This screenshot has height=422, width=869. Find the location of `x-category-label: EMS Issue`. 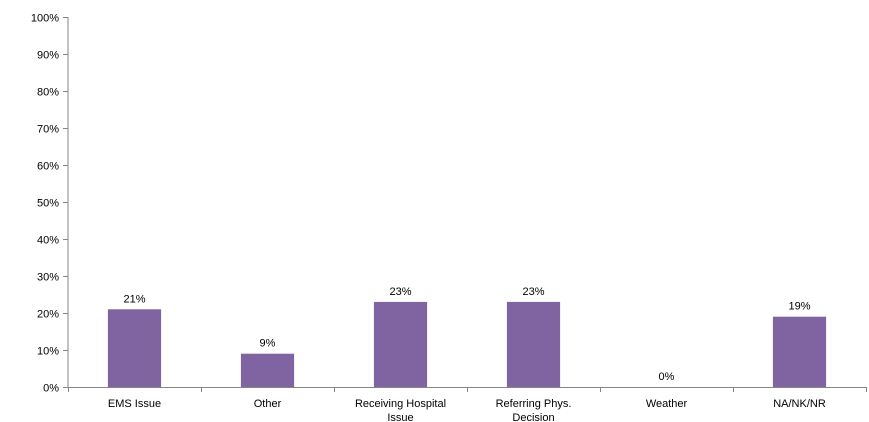

x-category-label: EMS Issue is located at coordinates (134, 404).